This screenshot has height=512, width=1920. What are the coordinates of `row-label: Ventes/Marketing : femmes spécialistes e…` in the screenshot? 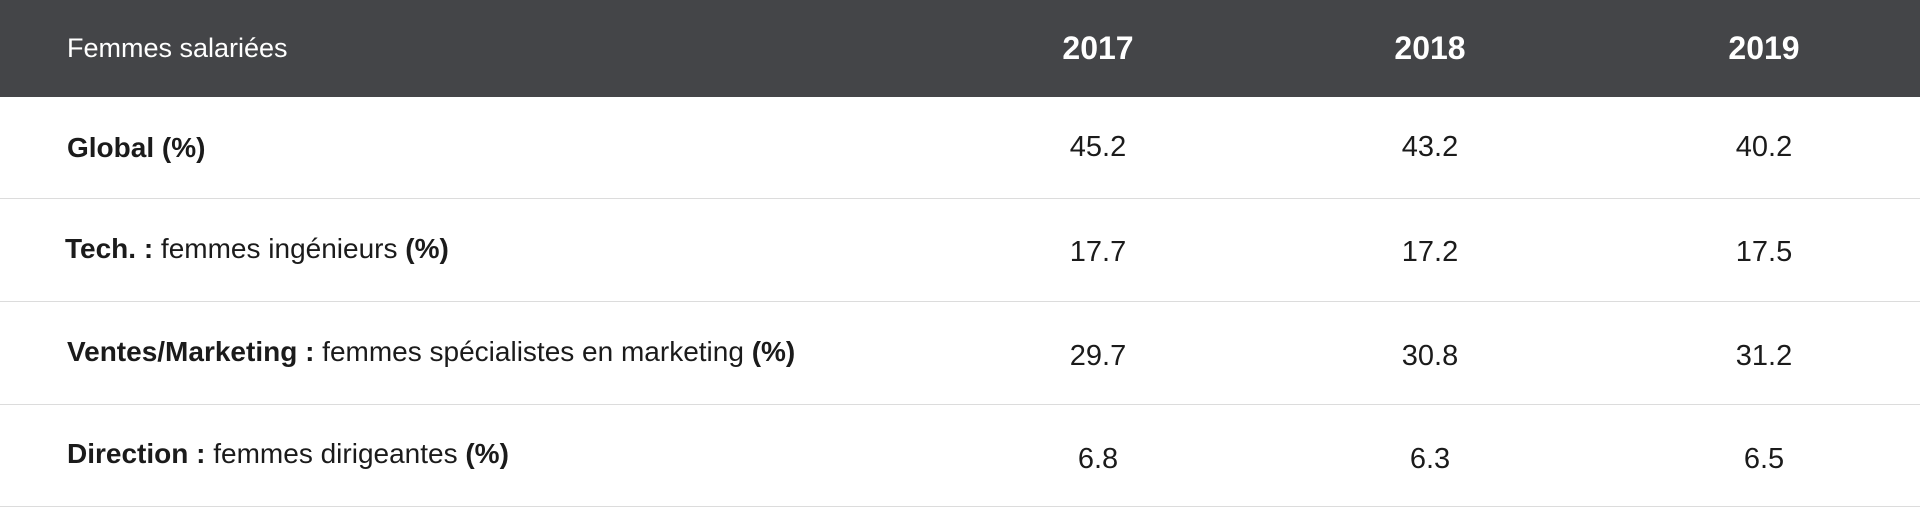 It's located at (431, 352).